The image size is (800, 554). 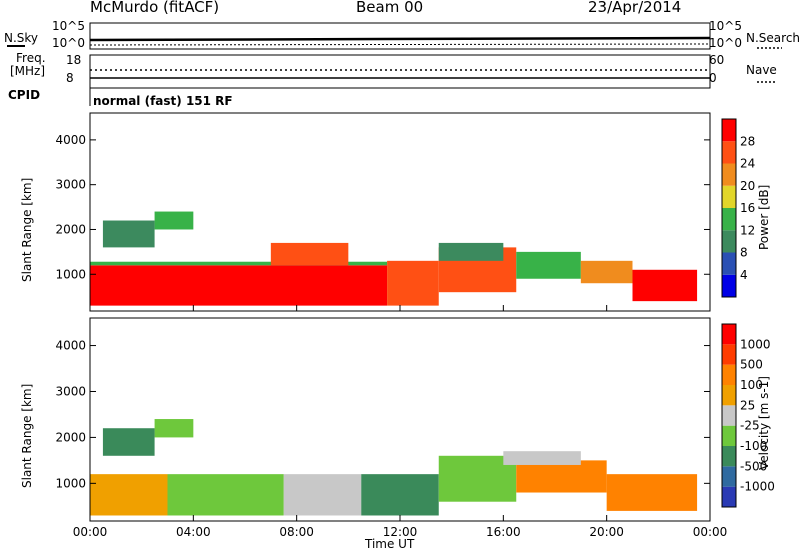 What do you see at coordinates (390, 544) in the screenshot?
I see `xaxis-title: Time UT` at bounding box center [390, 544].